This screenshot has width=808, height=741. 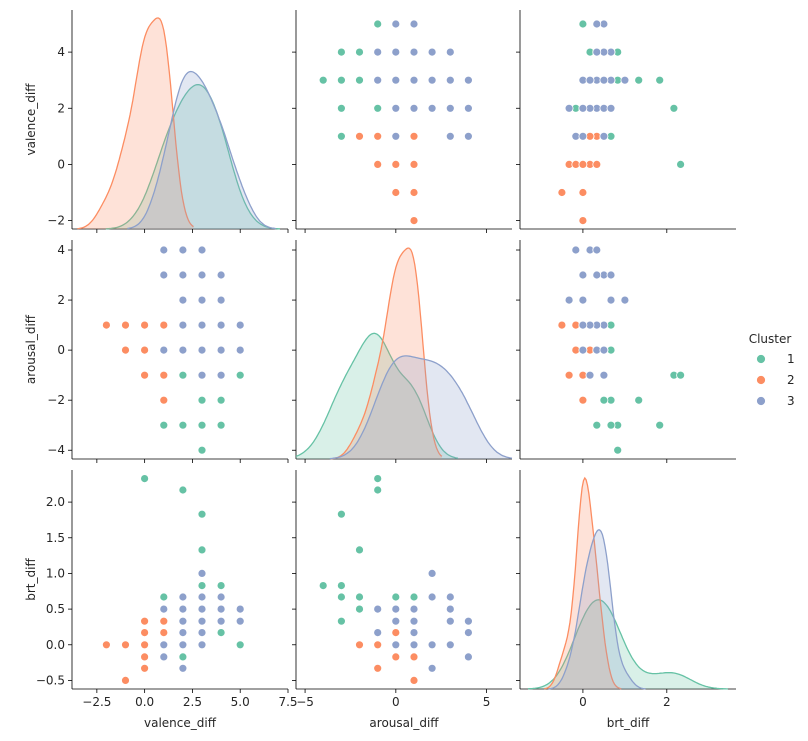 I want to click on x-tick-label: 0.0, so click(x=144, y=702).